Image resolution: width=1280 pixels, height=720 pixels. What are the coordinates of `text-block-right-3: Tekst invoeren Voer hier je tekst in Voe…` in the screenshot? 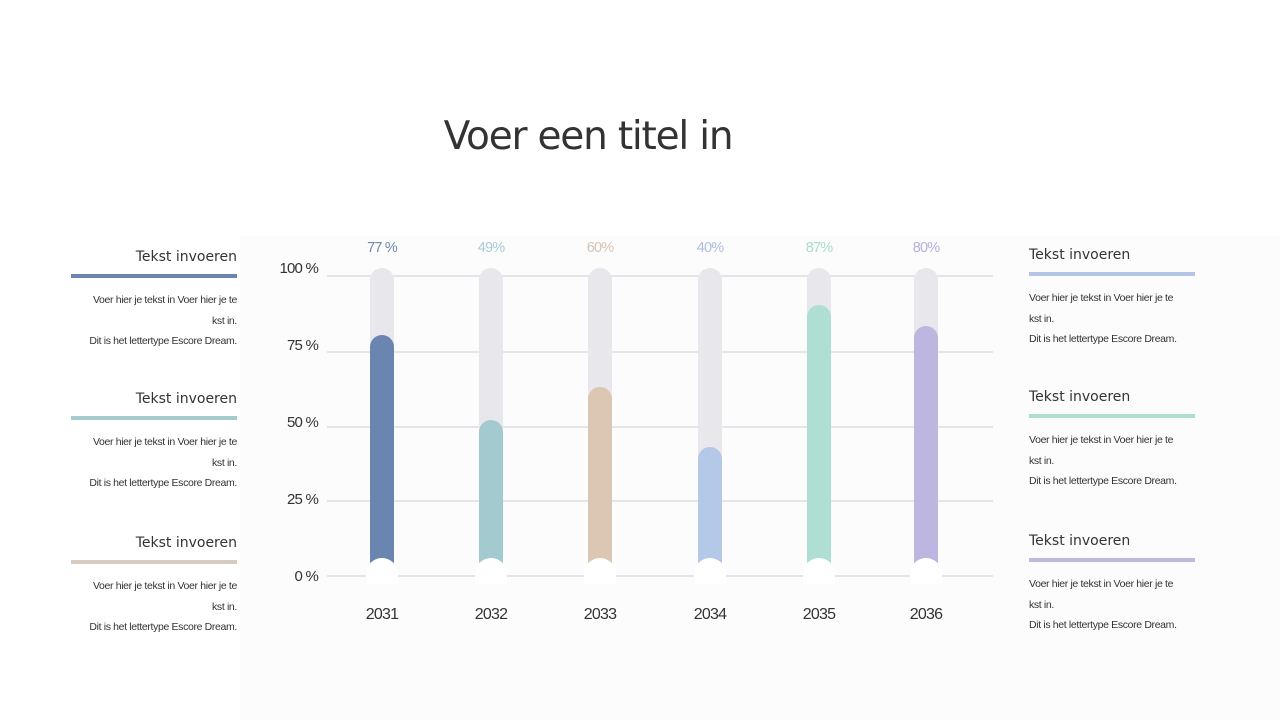 It's located at (1112, 584).